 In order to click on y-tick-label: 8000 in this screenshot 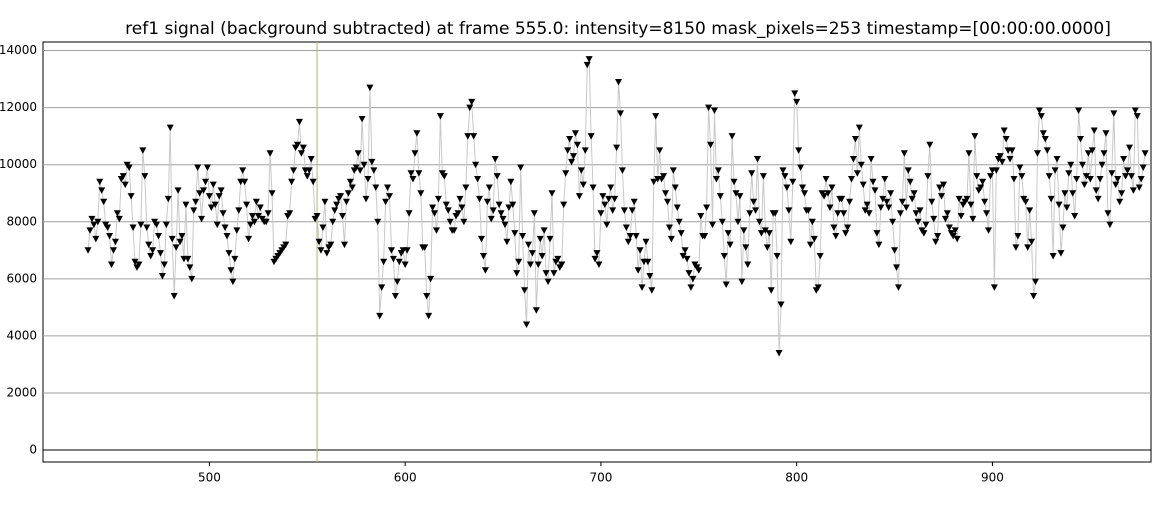, I will do `click(21, 221)`.